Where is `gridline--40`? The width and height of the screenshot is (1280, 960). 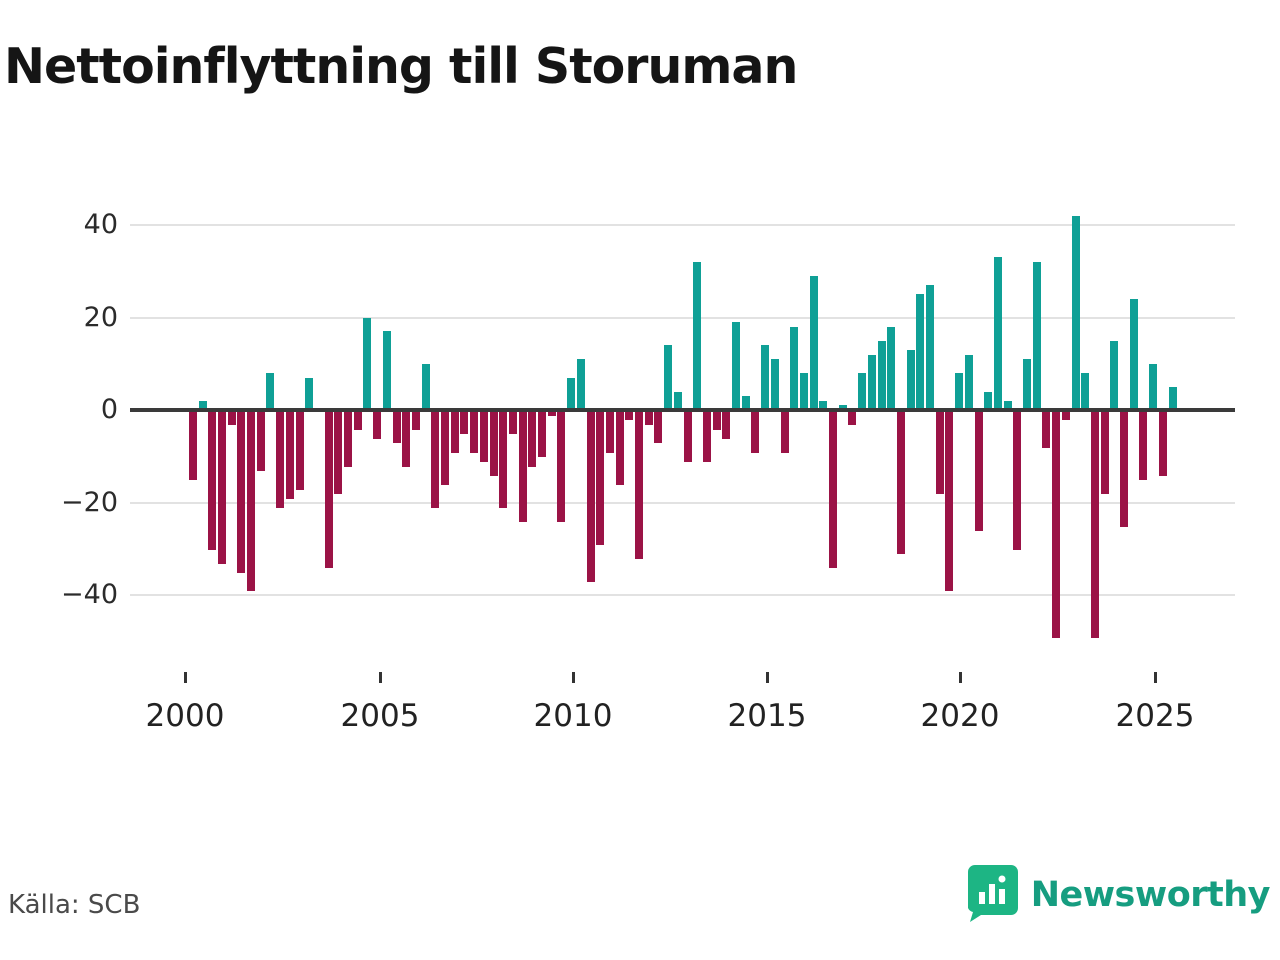
gridline--40 is located at coordinates (682, 595).